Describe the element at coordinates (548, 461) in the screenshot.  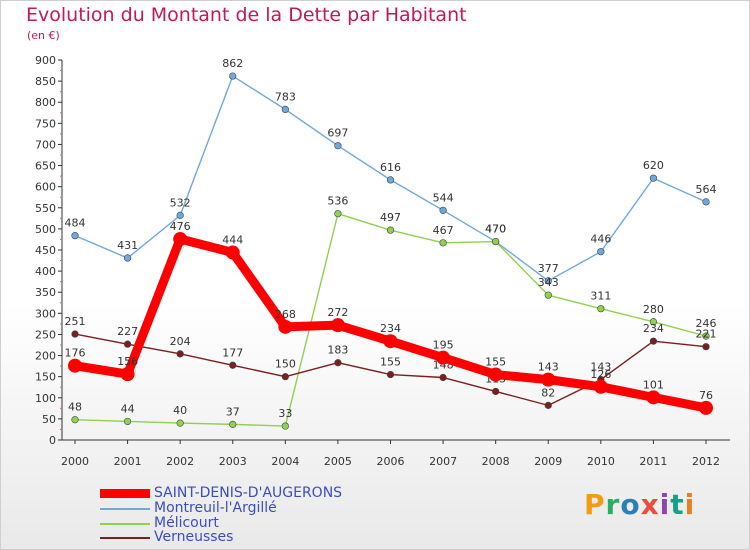
I see `x-tick-label: 2009` at that location.